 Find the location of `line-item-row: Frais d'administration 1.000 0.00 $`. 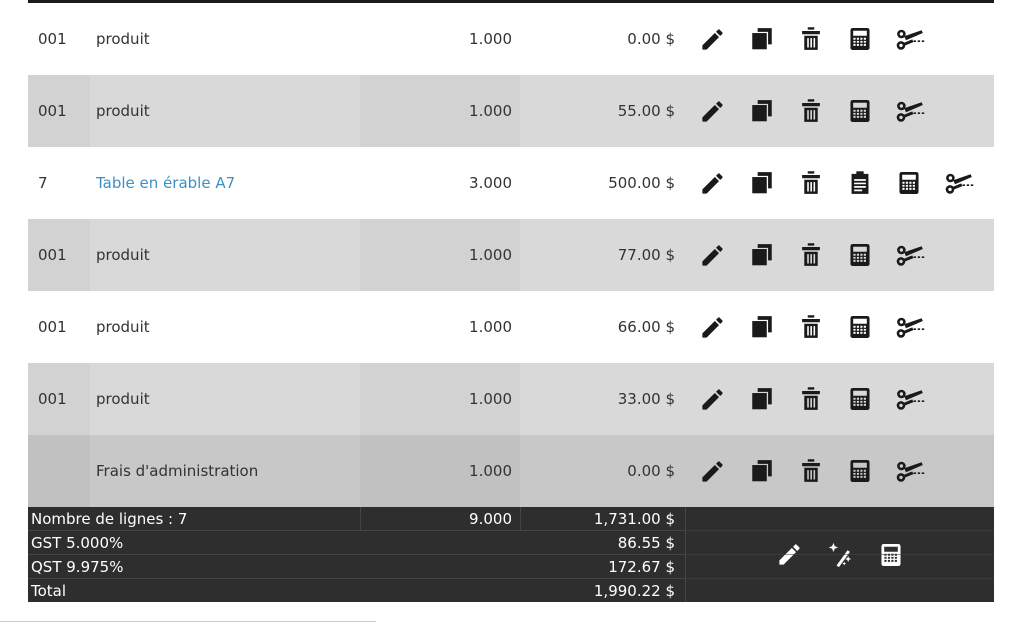

line-item-row: Frais d'administration 1.000 0.00 $ is located at coordinates (511, 471).